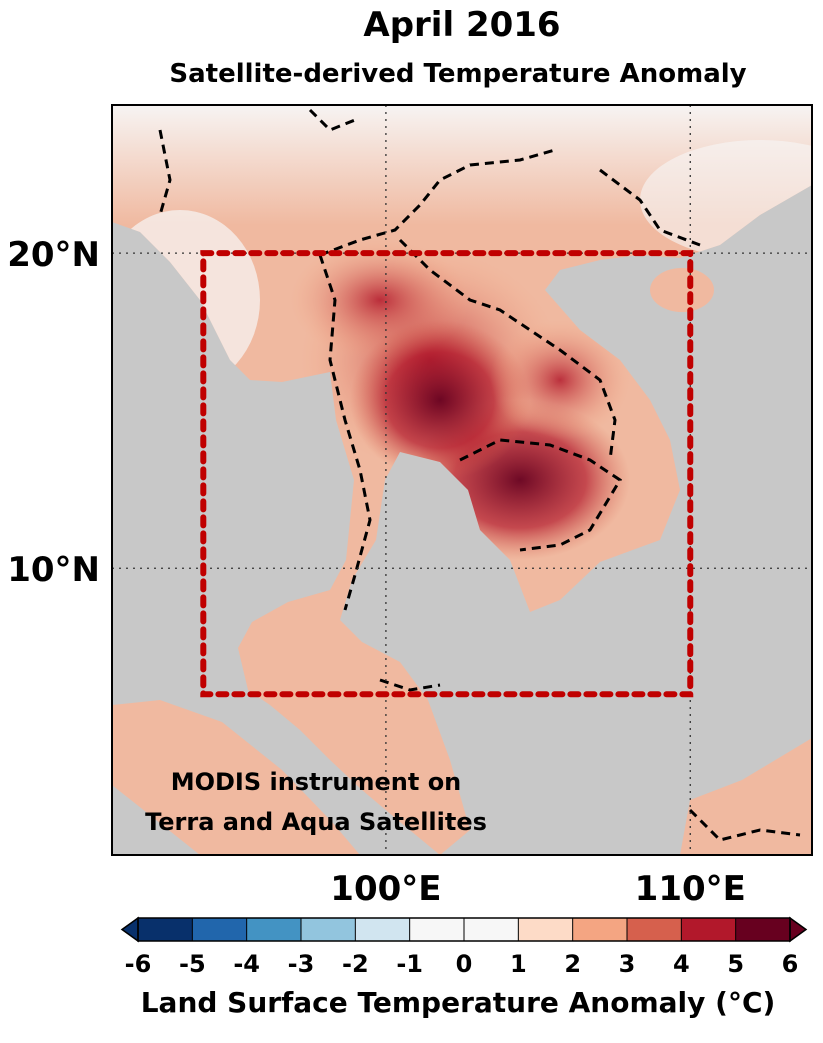 Image resolution: width=823 pixels, height=1043 pixels. I want to click on colorbar-tick-label: -4, so click(246, 964).